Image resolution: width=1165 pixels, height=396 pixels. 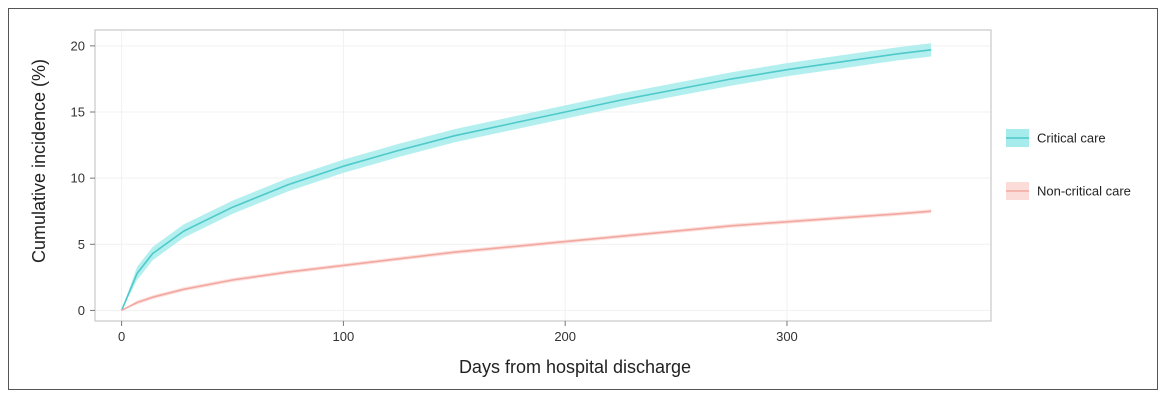 What do you see at coordinates (565, 336) in the screenshot?
I see `x-tick-label: 200` at bounding box center [565, 336].